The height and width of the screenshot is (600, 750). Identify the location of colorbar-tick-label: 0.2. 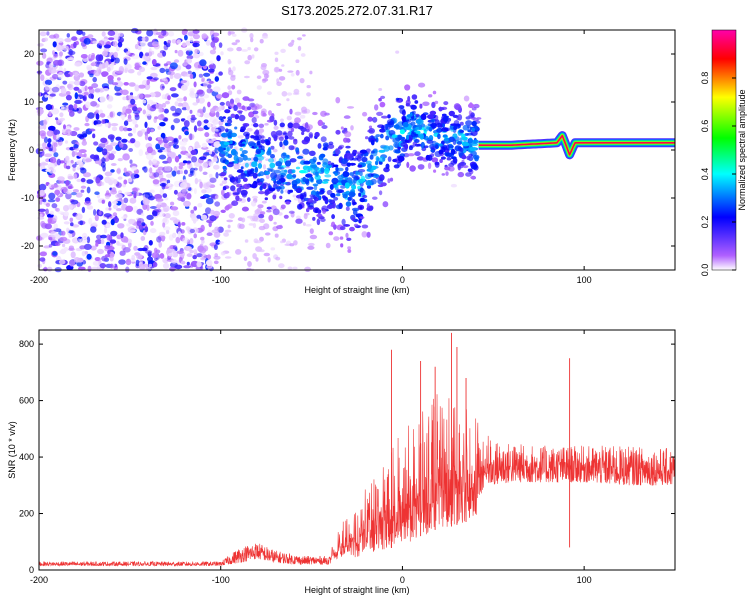
(705, 222).